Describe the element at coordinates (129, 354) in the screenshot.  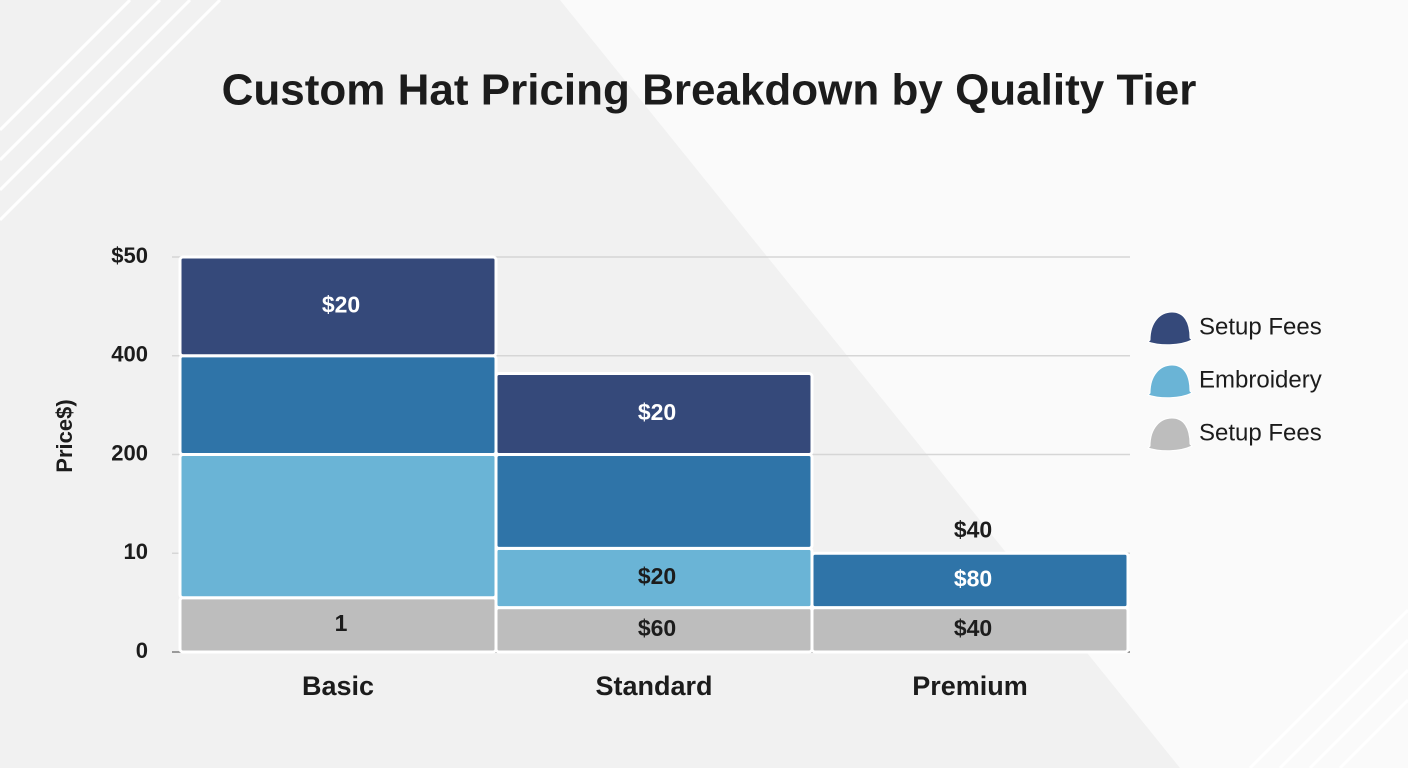
I see `y-tick-label: 400` at that location.